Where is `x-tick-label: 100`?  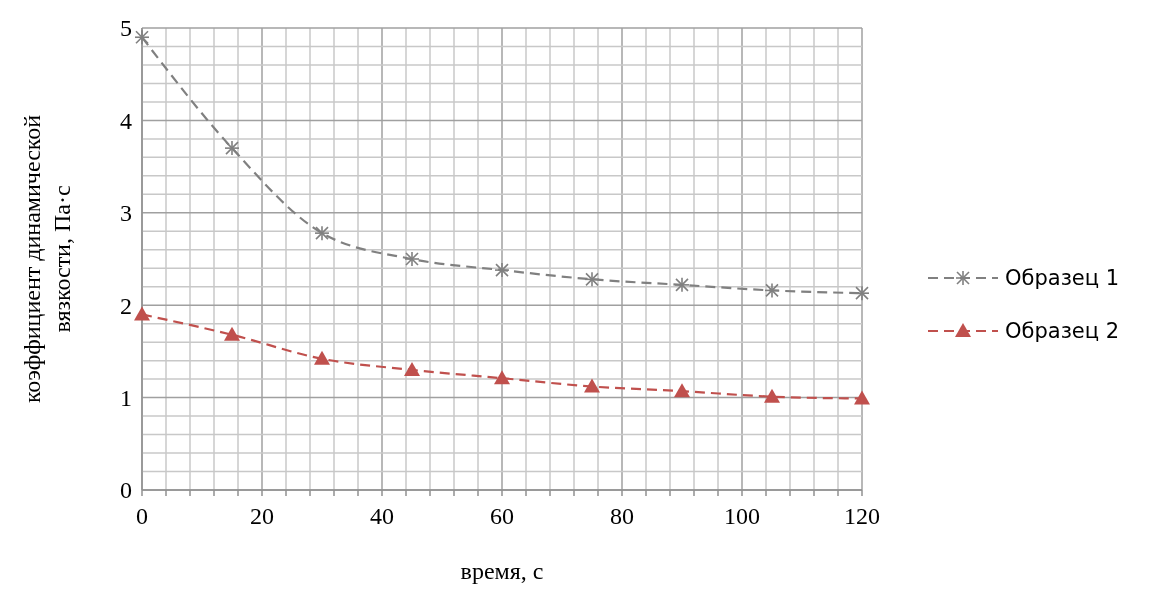 x-tick-label: 100 is located at coordinates (742, 516).